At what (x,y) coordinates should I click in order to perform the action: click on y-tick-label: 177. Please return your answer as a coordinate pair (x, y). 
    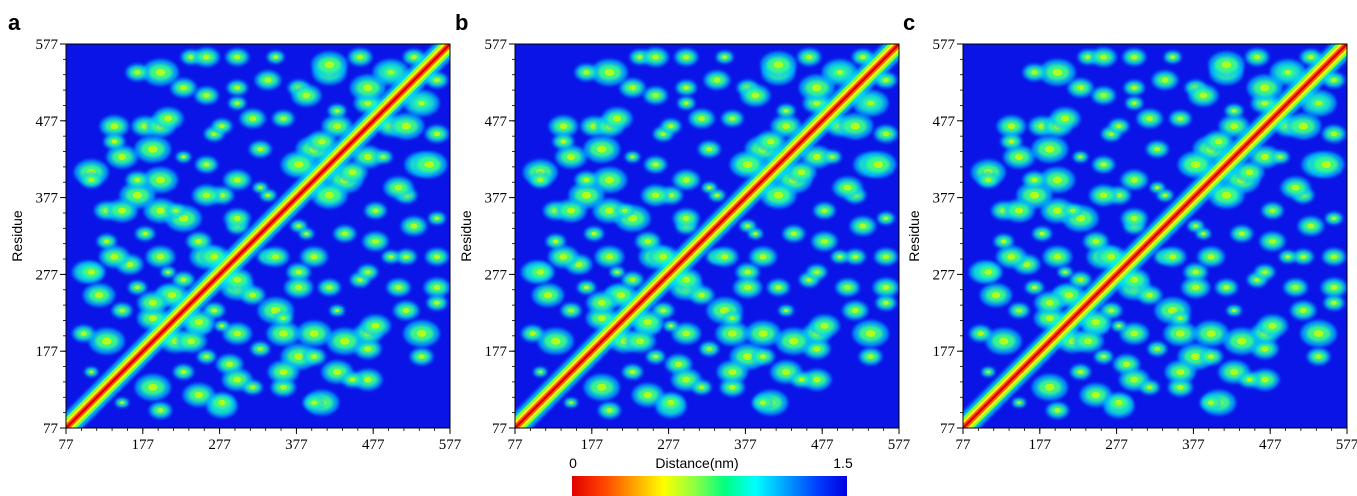
    Looking at the image, I should click on (47, 352).